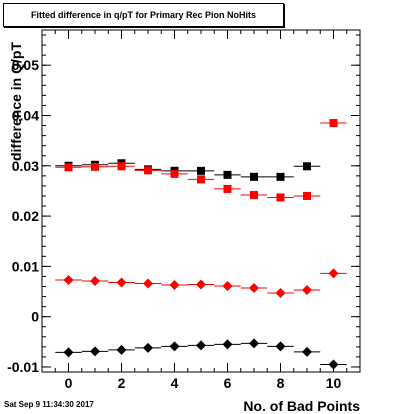 Image resolution: width=400 pixels, height=414 pixels. What do you see at coordinates (49, 404) in the screenshot?
I see `timestamp: Sat Sep 9 11:34:30 2017` at bounding box center [49, 404].